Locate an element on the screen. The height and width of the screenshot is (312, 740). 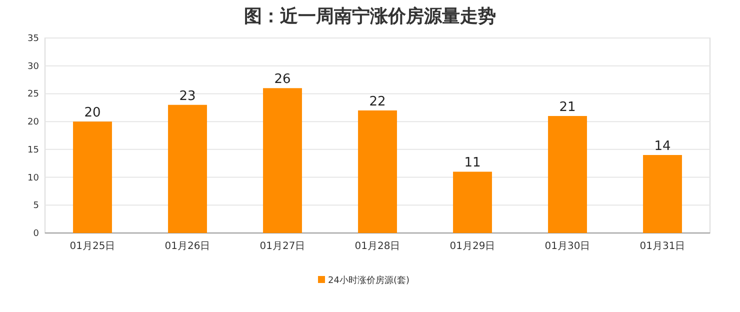
x-tick-label: 01月29日 is located at coordinates (473, 246).